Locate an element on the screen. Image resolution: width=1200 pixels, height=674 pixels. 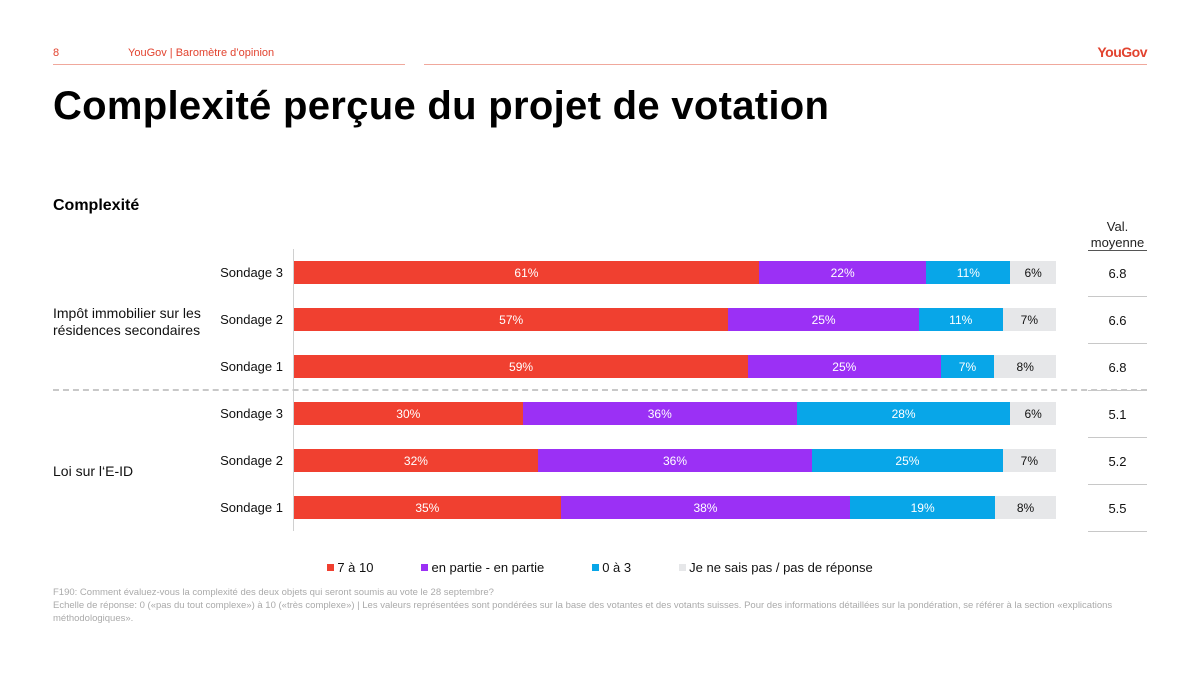
bar-value-label: 19% is located at coordinates (922, 507).